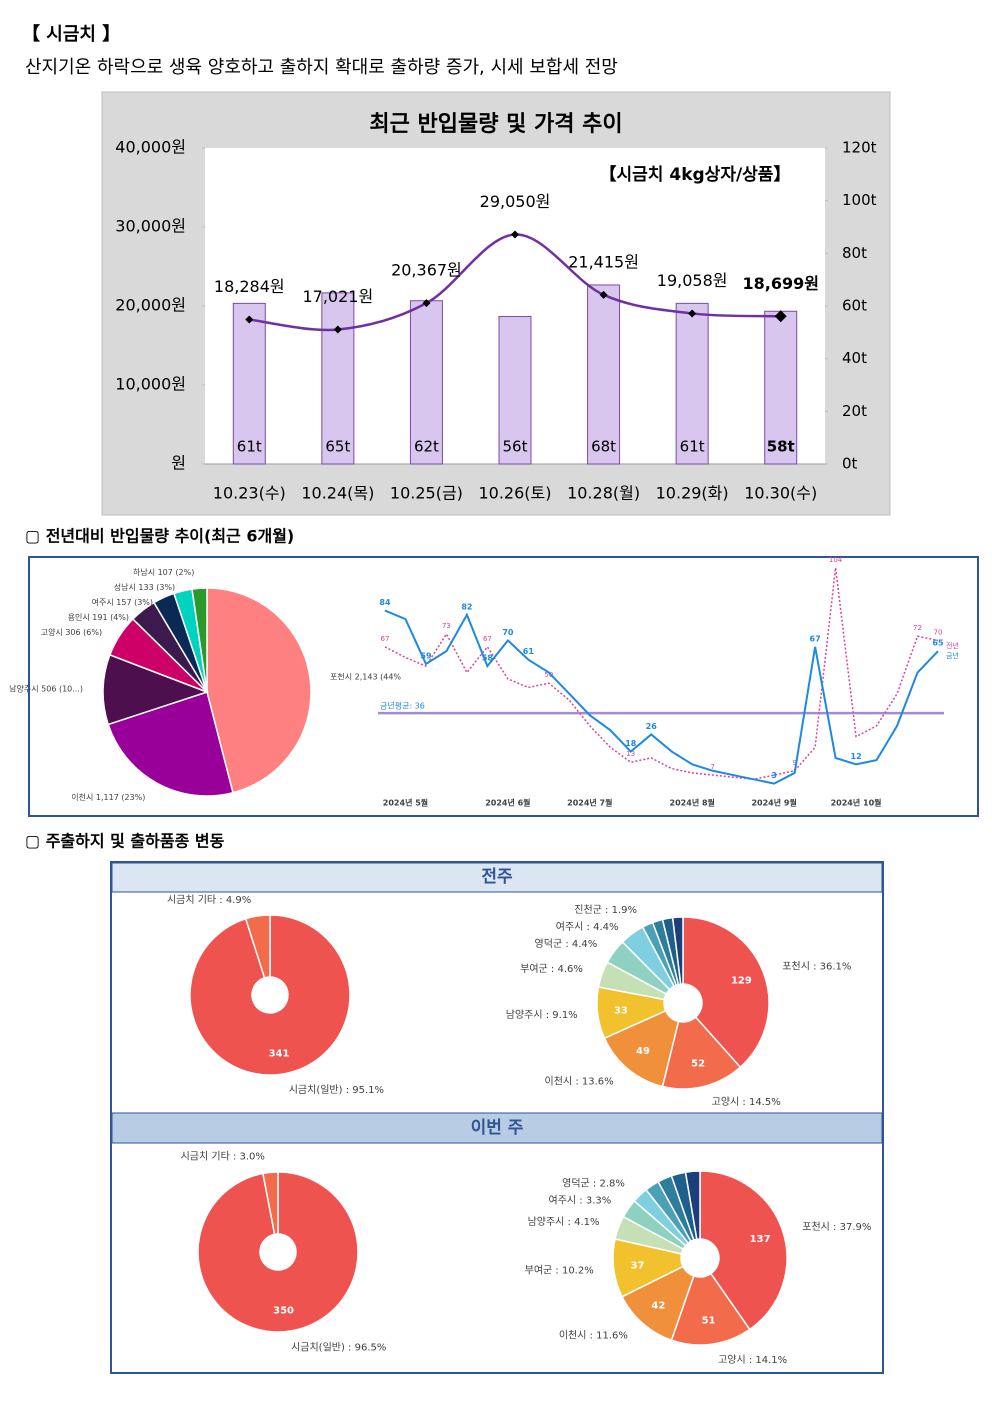  I want to click on x-tick-label: 10.30(수), so click(780, 493).